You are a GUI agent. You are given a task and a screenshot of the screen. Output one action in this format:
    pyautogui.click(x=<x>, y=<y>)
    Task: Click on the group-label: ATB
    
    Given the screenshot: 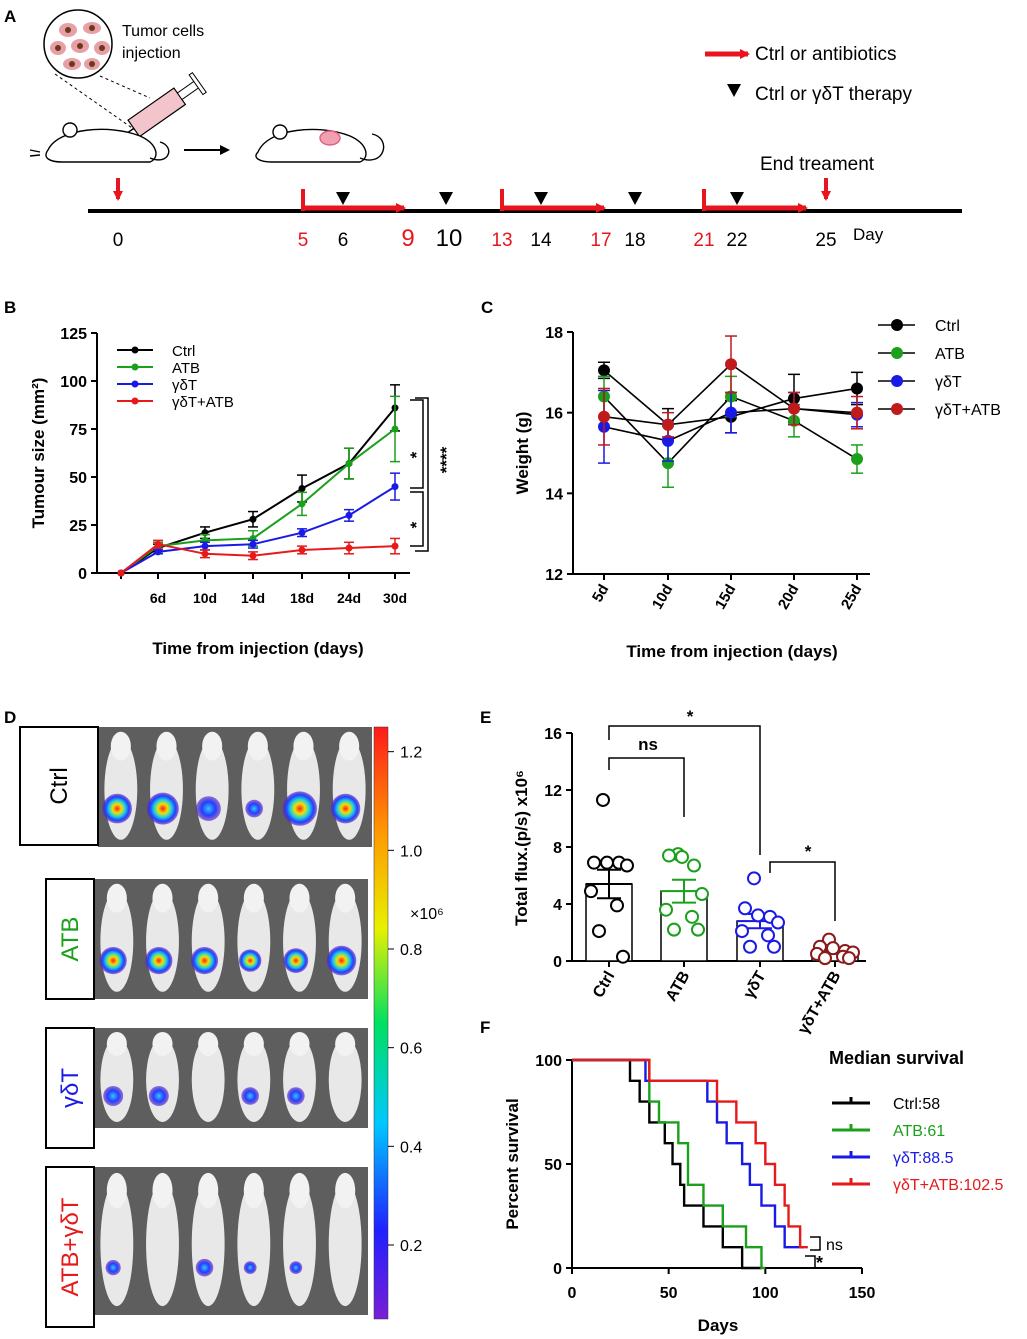 What is the action you would take?
    pyautogui.click(x=70, y=939)
    